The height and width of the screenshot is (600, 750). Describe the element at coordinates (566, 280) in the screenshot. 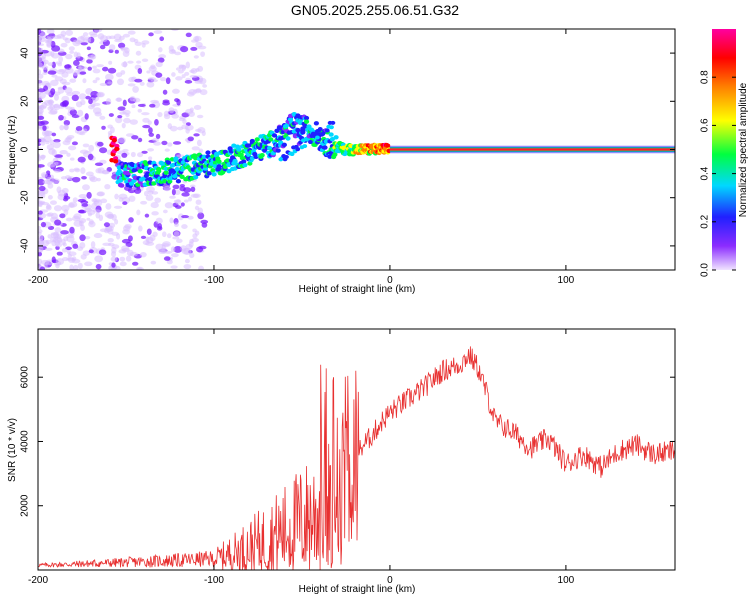

I see `spectrogram-x-tick-label: 100` at that location.